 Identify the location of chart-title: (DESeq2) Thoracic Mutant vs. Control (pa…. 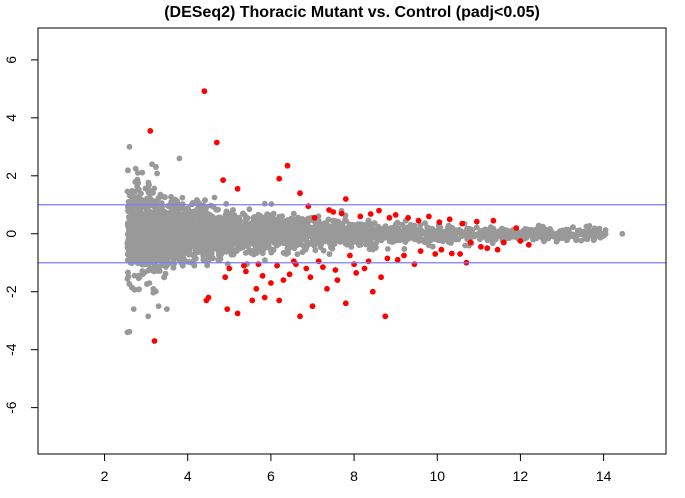
(352, 12).